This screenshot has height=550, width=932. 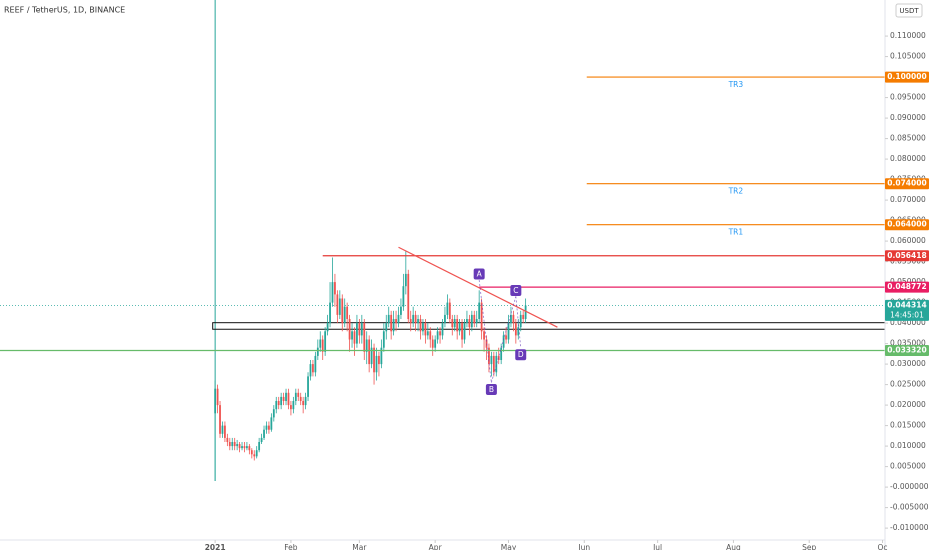 What do you see at coordinates (906, 255) in the screenshot?
I see `price-label: 0.056418` at bounding box center [906, 255].